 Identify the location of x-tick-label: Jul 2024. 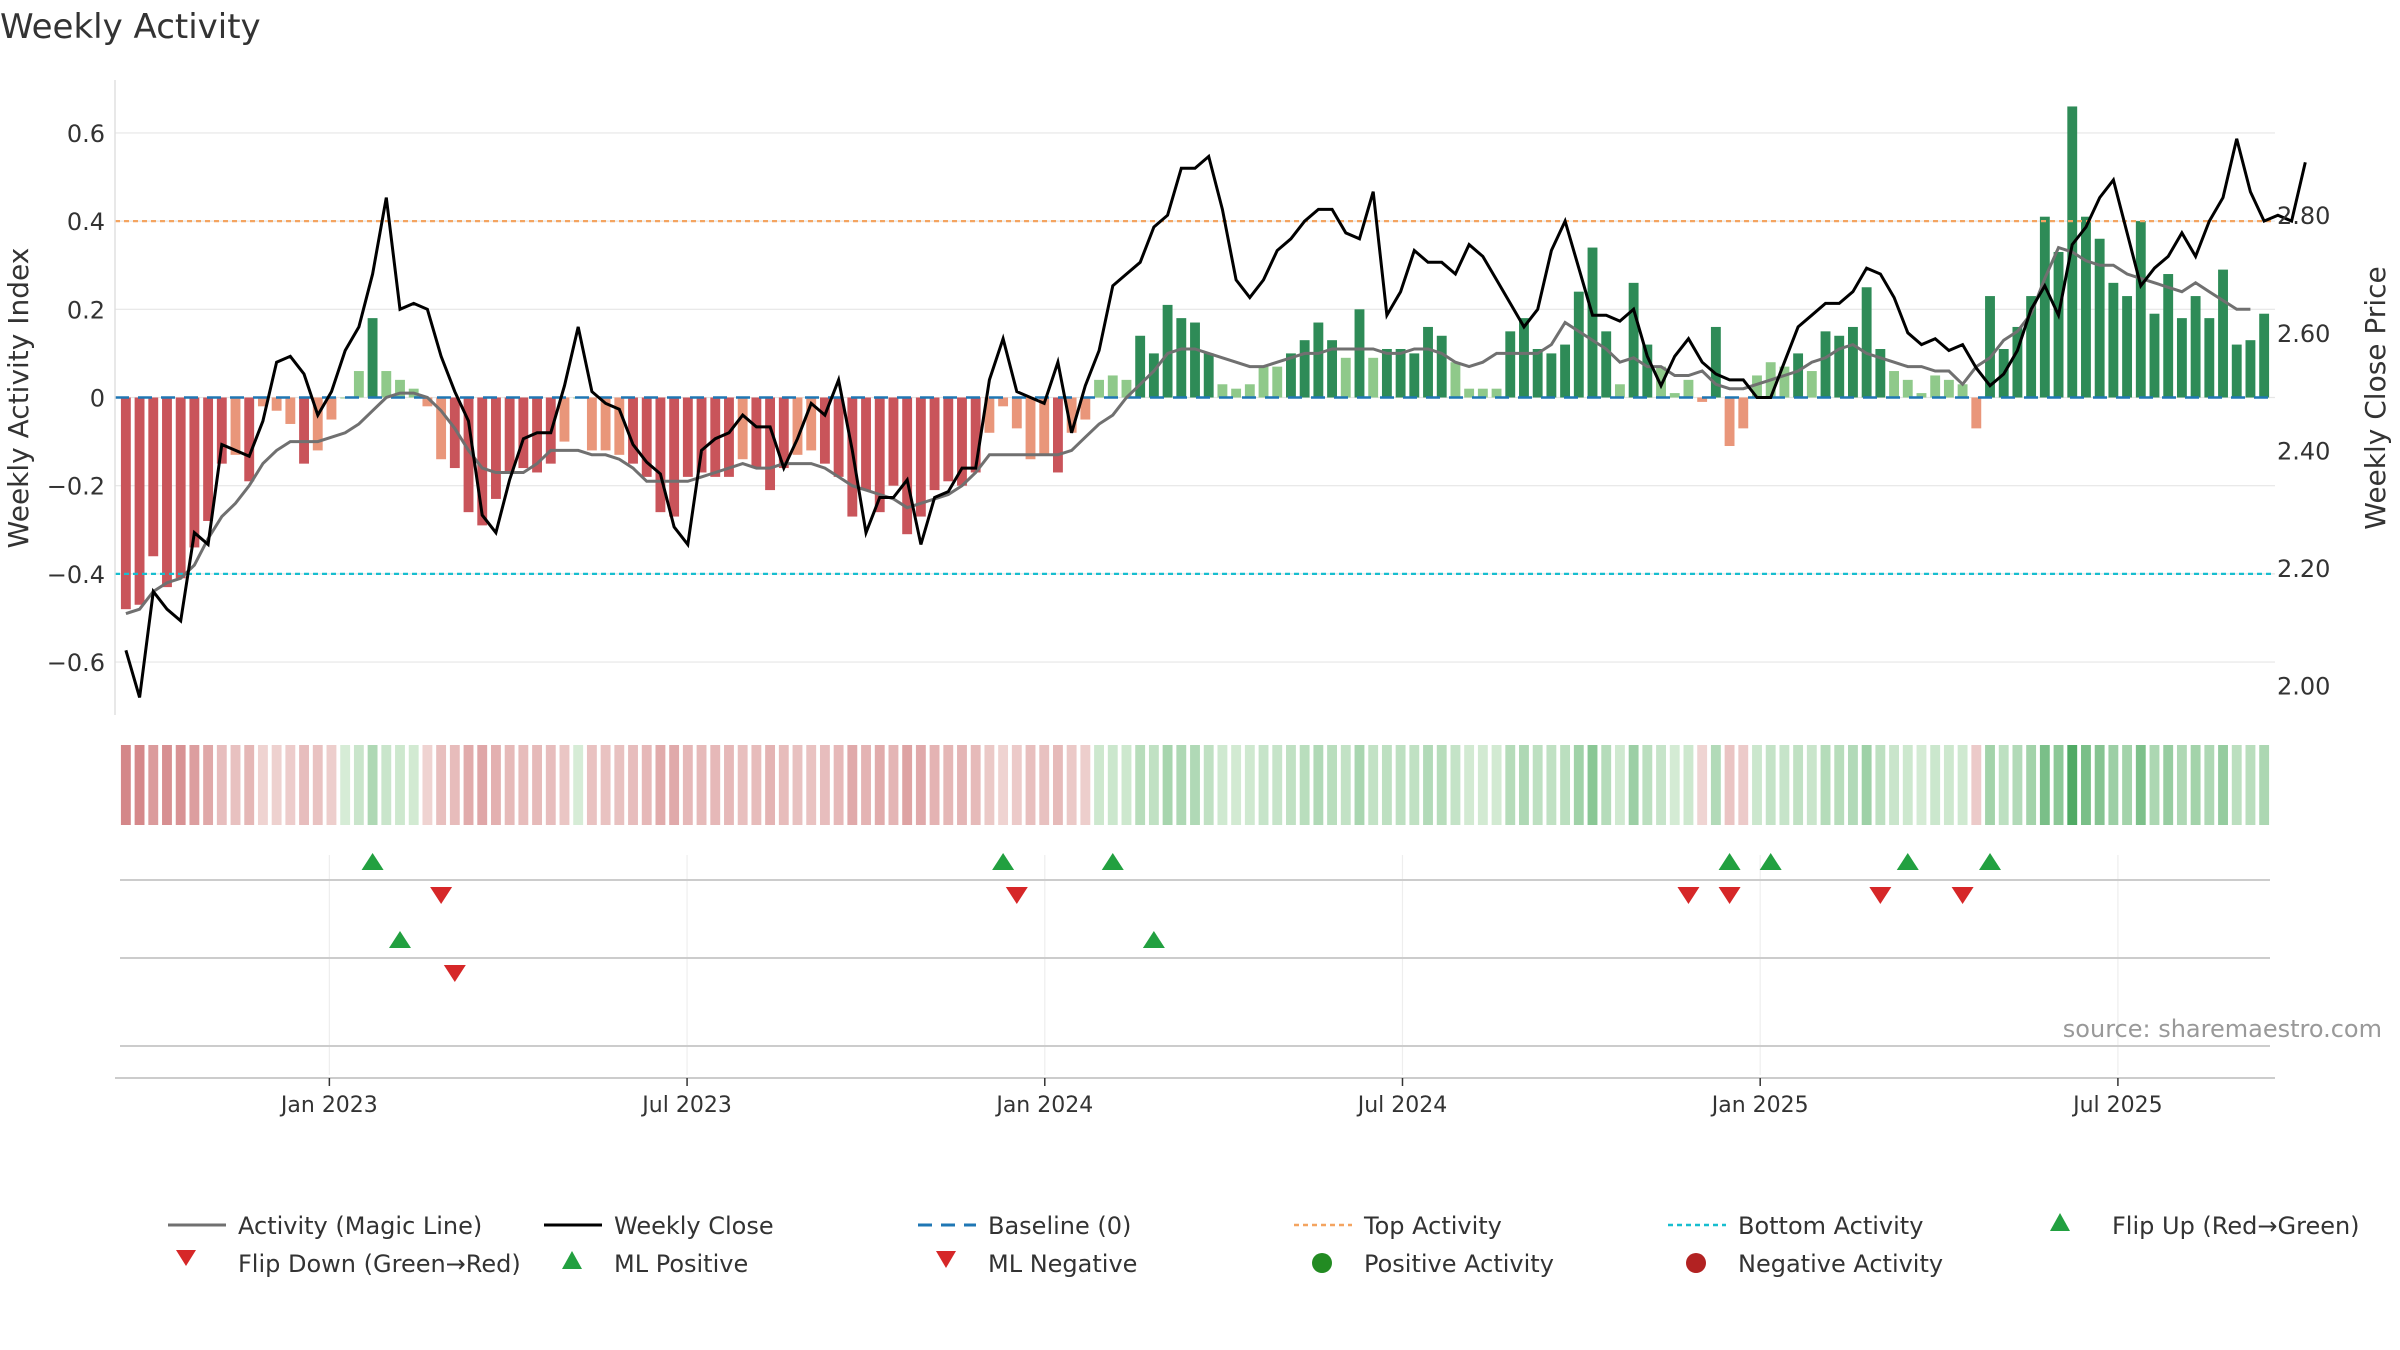
(1402, 1105).